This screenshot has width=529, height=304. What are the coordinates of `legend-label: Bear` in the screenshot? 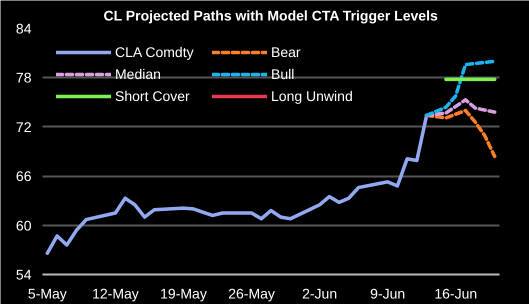 It's located at (286, 52).